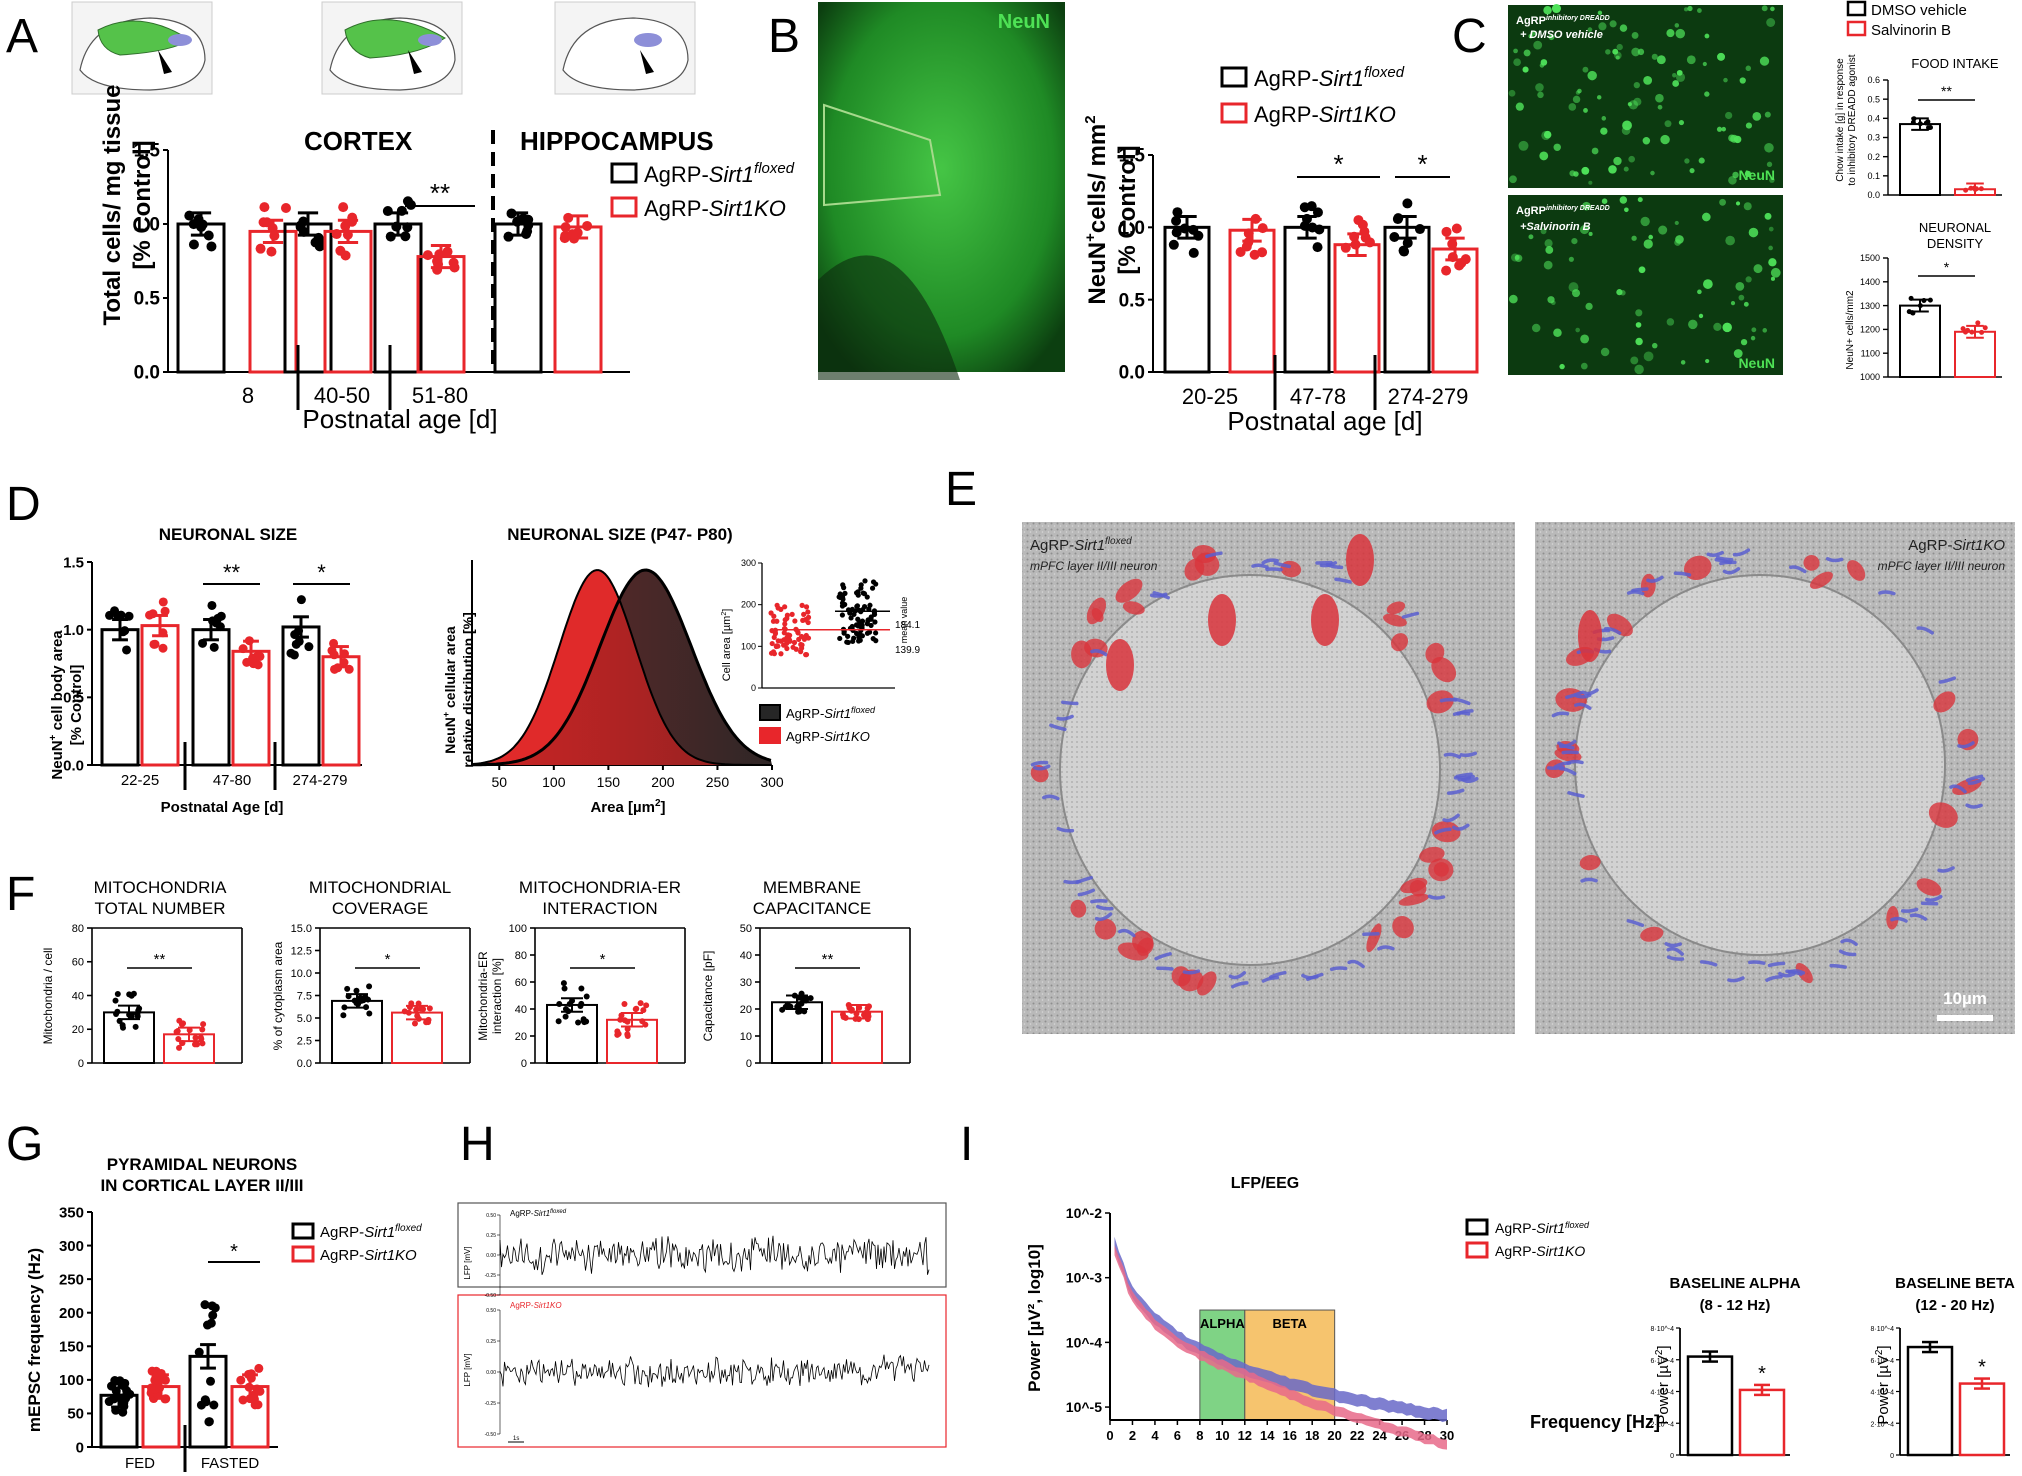  What do you see at coordinates (301, 974) in the screenshot?
I see `y-tick-label: 10.0` at bounding box center [301, 974].